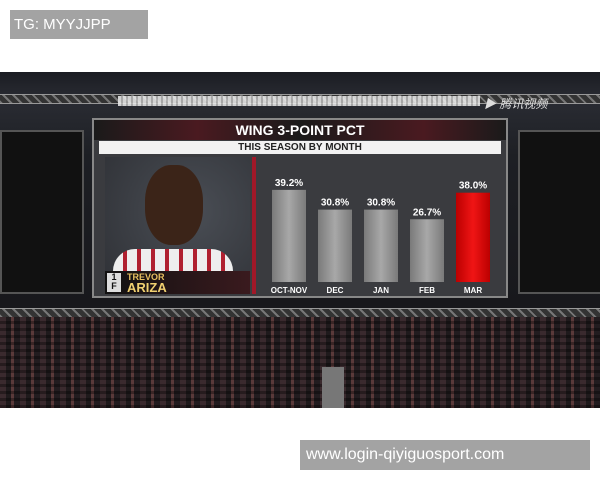 Image resolution: width=600 pixels, height=480 pixels. I want to click on chart-subtitle: THIS SEASON BY MONTH, so click(300, 147).